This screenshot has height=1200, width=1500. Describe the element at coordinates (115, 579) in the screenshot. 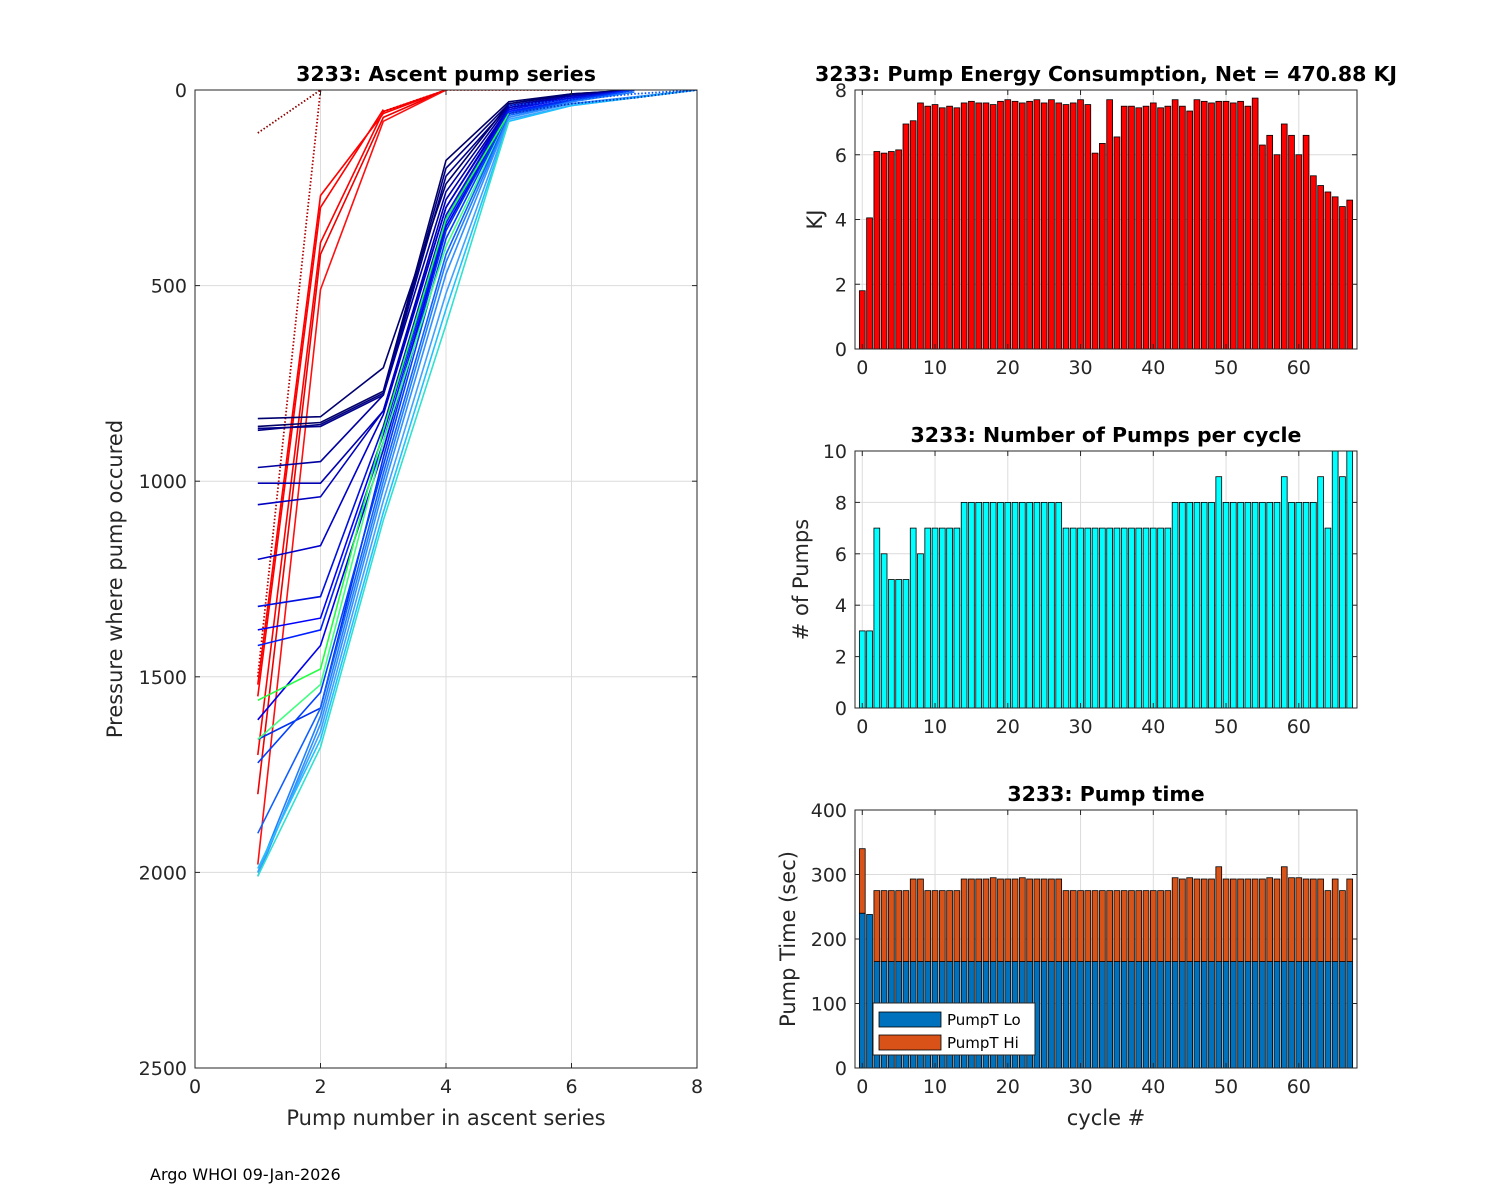

I see `y-axis-label: Pressure where pump occured` at that location.